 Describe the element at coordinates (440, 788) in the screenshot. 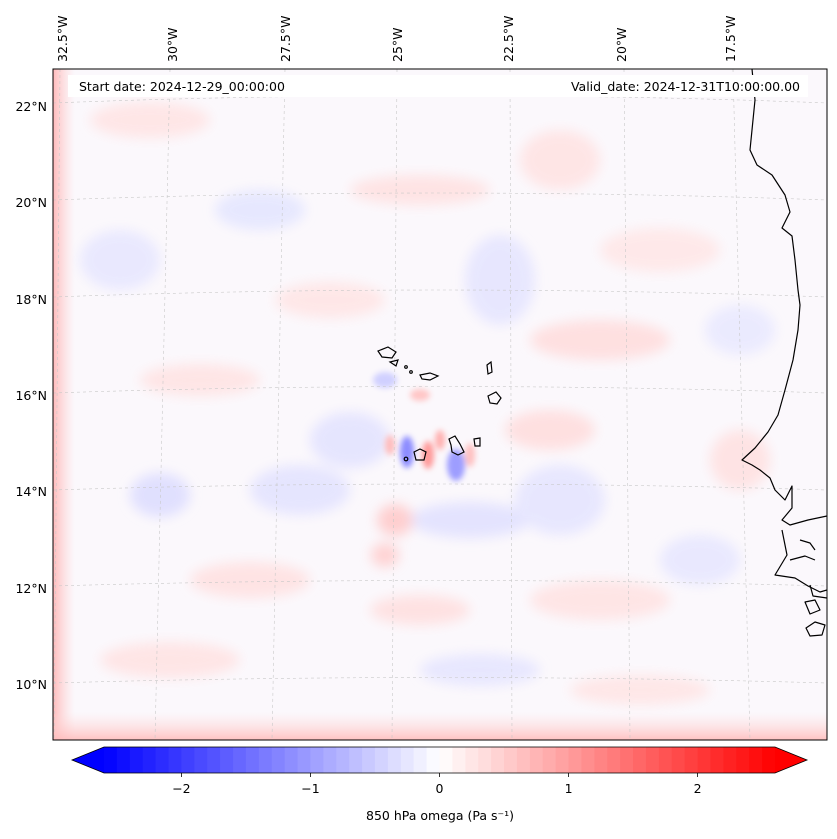

I see `colorbar-tick-label: 0` at that location.